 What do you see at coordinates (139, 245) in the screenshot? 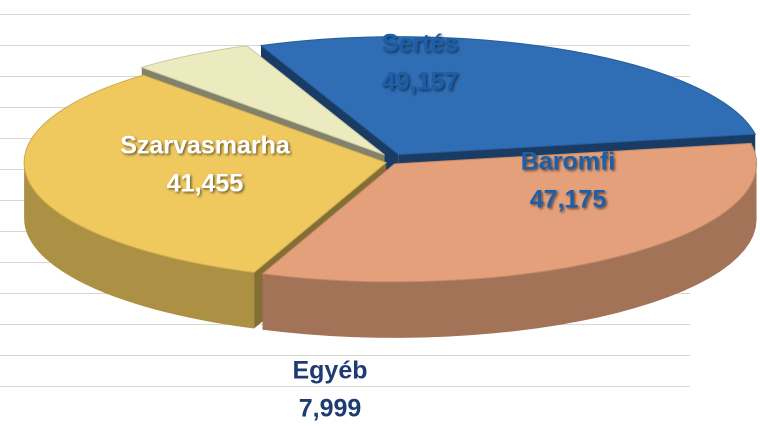
I see `slice-side` at bounding box center [139, 245].